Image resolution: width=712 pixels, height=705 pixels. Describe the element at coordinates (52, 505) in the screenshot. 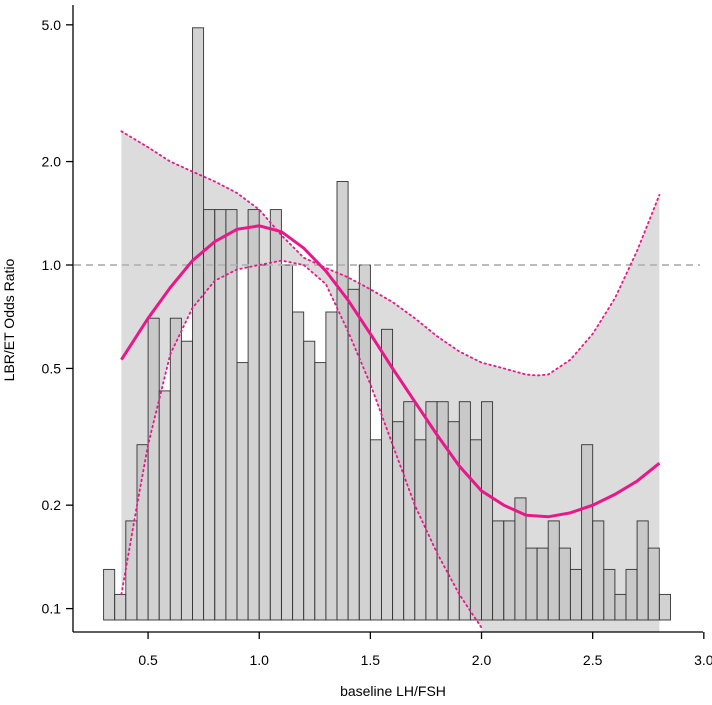

I see `y-tick-label: 0.2` at that location.